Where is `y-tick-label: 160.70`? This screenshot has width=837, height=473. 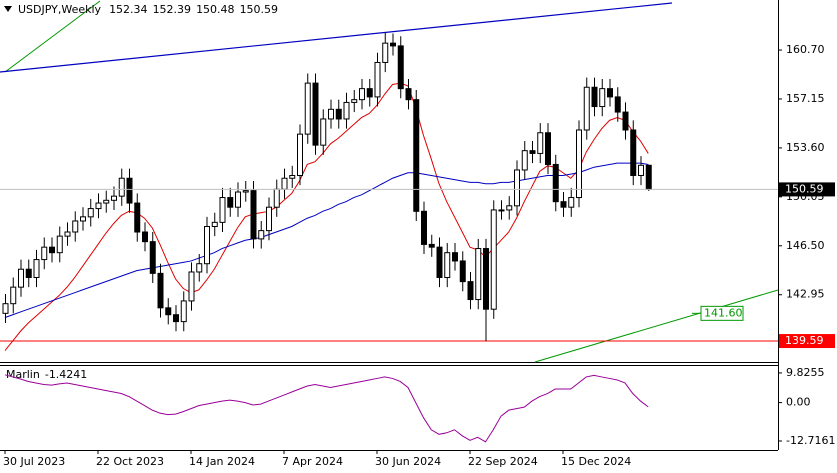 y-tick-label: 160.70 is located at coordinates (805, 49).